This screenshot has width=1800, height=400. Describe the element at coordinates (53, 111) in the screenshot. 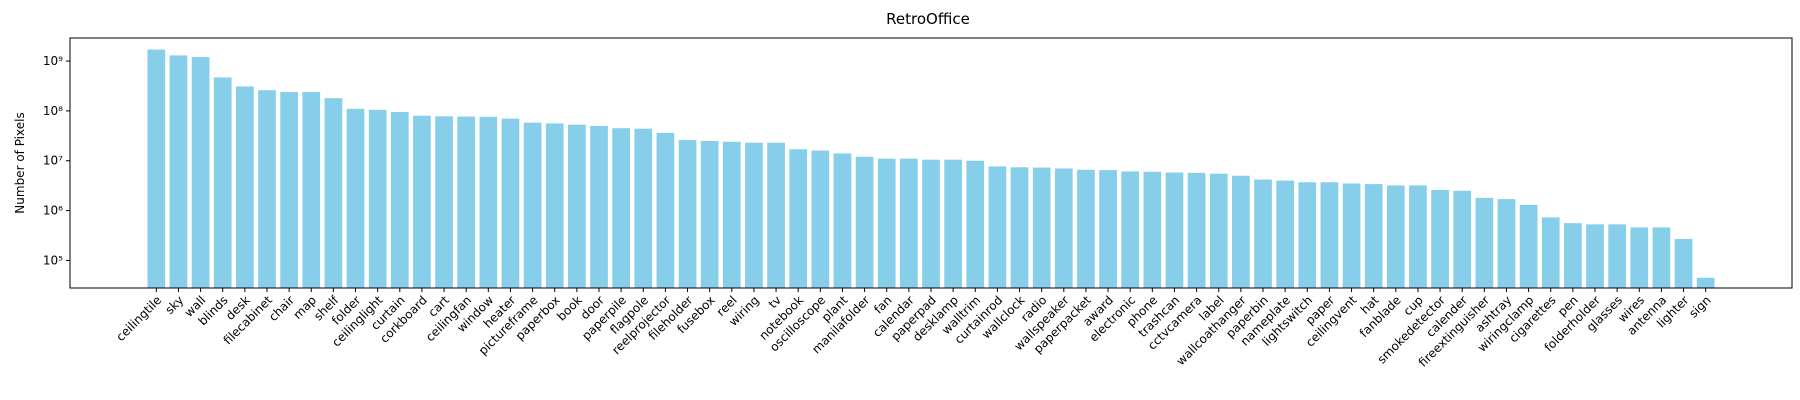

I see `y-tick-label: 10⁸` at that location.